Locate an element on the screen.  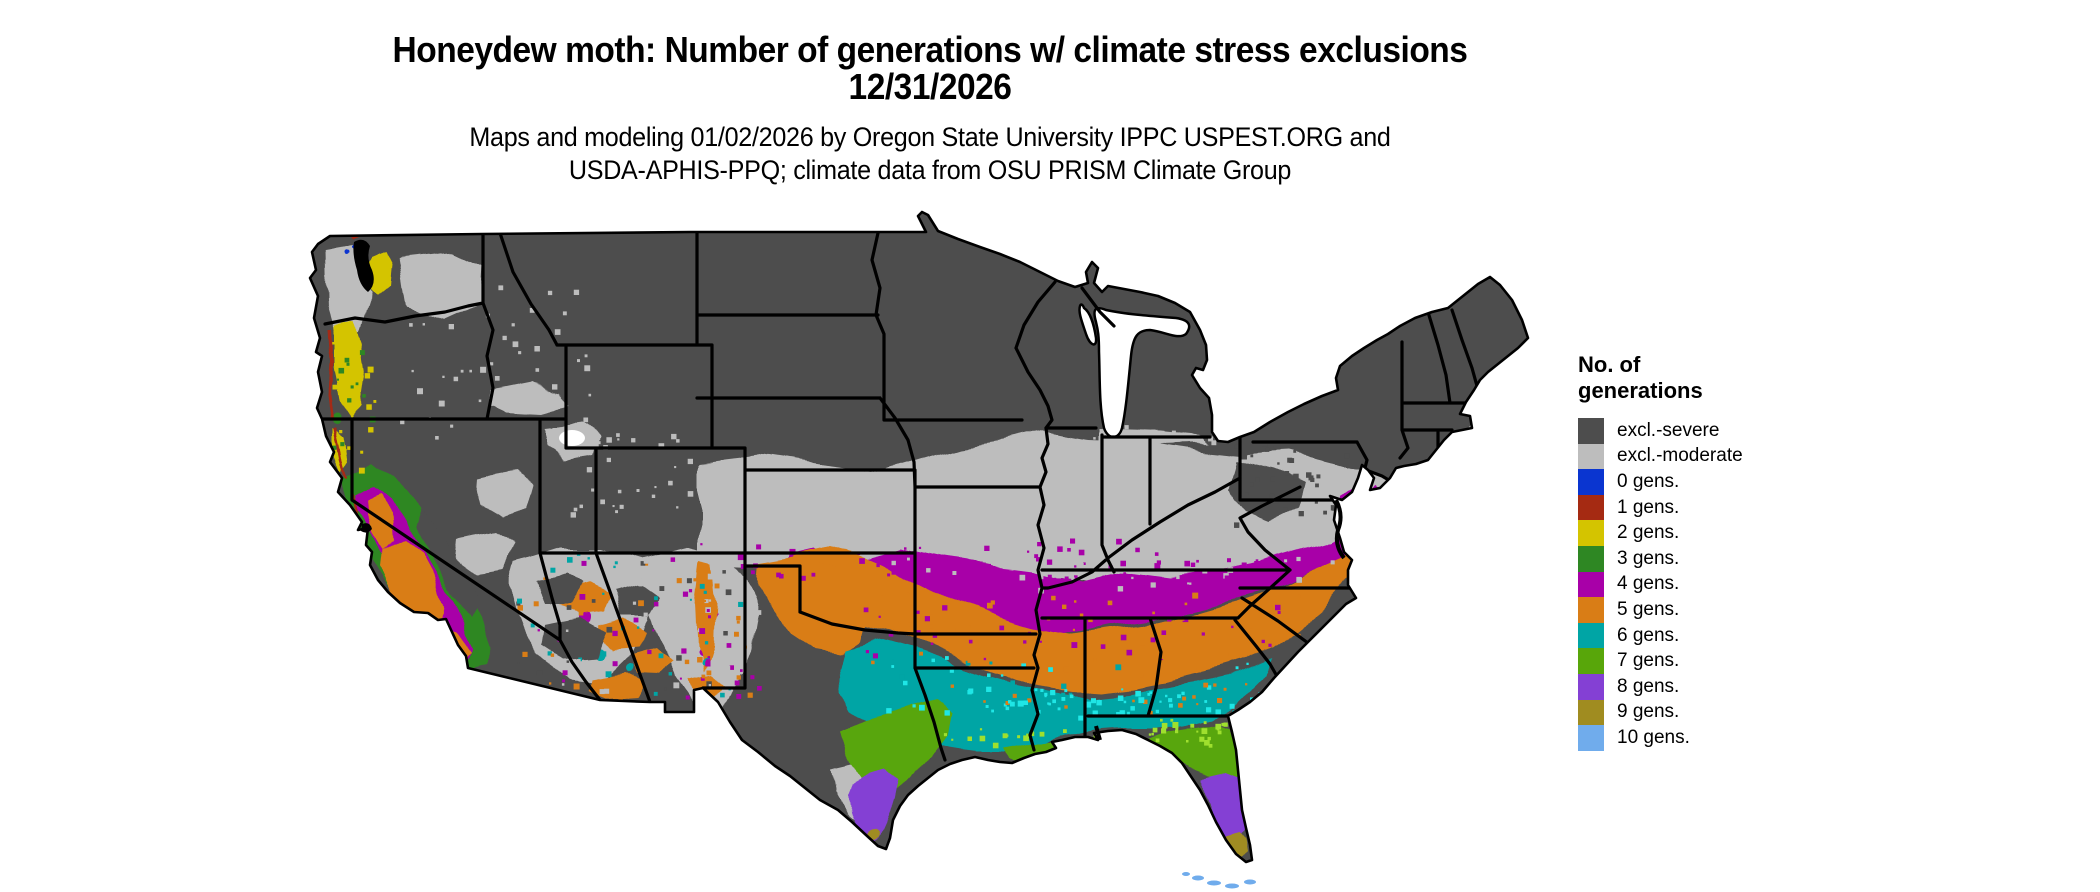
legend-label: excl.-severe is located at coordinates (1668, 430).